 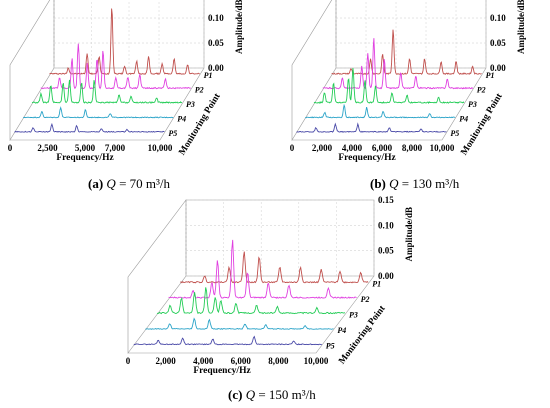 I want to click on caption-a: (a) Q = 70 m³/h, so click(x=129, y=183).